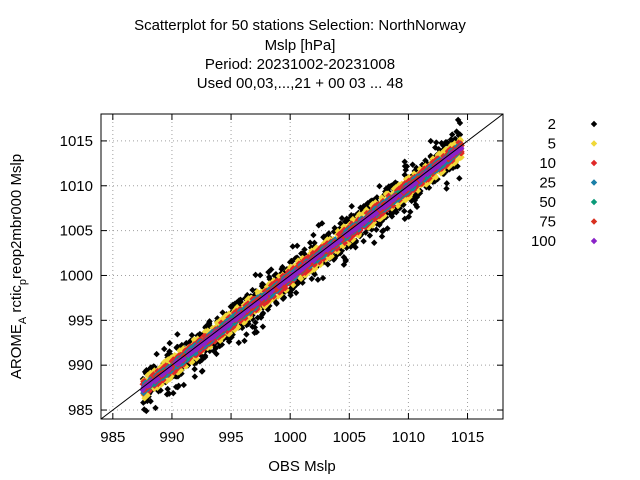 Image resolution: width=640 pixels, height=480 pixels. Describe the element at coordinates (76, 231) in the screenshot. I see `y-tick-label: 1005` at that location.